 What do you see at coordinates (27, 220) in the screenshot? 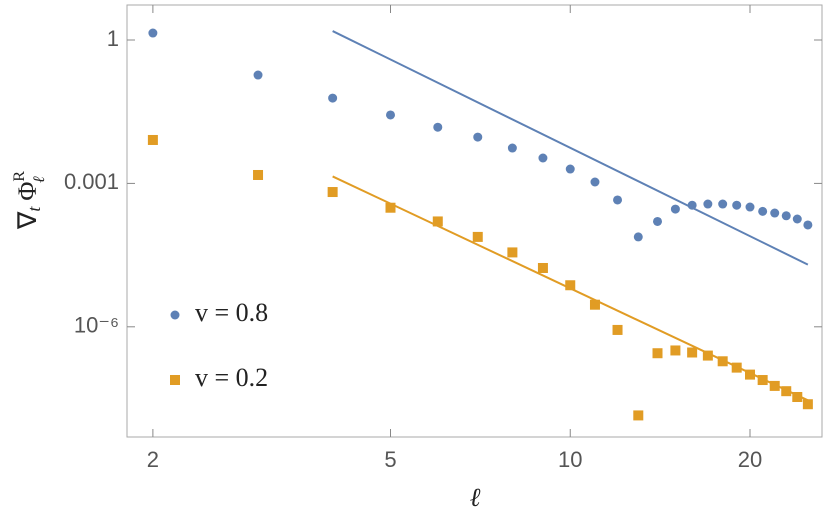
I see `y-label-nabla: ∇` at bounding box center [27, 220].